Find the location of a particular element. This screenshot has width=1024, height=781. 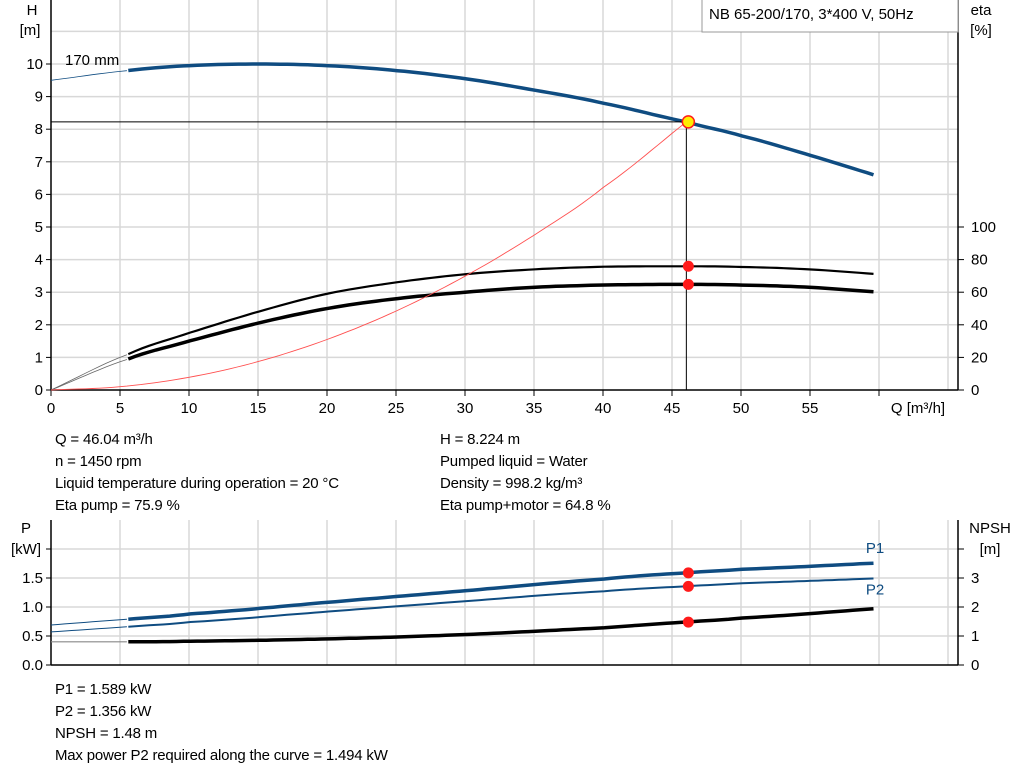

info-flow: Q = 46.04 m³/h is located at coordinates (104, 439).